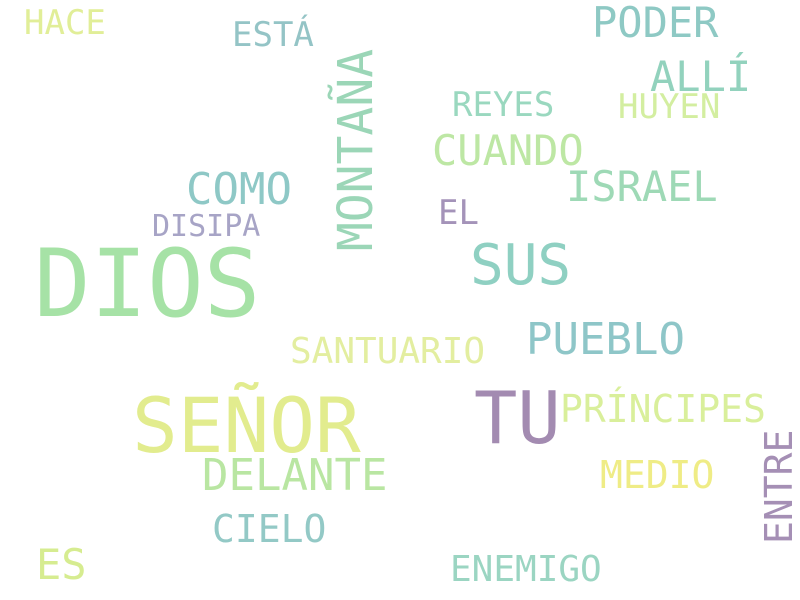  What do you see at coordinates (206, 226) in the screenshot?
I see `word-disipa: DISIPA` at bounding box center [206, 226].